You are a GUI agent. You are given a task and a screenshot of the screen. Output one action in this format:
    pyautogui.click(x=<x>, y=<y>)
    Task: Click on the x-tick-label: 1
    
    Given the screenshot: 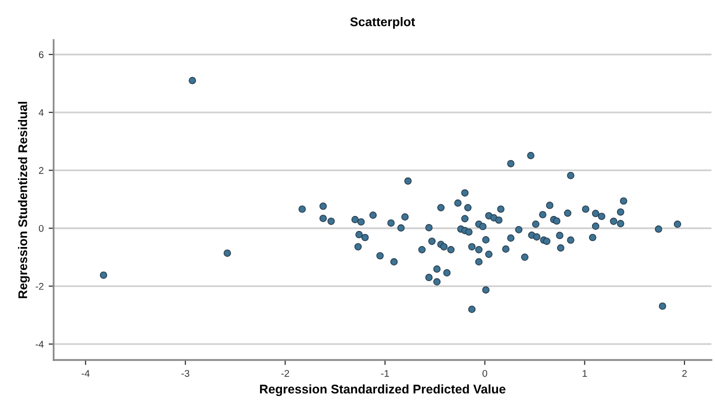 What is the action you would take?
    pyautogui.click(x=584, y=373)
    